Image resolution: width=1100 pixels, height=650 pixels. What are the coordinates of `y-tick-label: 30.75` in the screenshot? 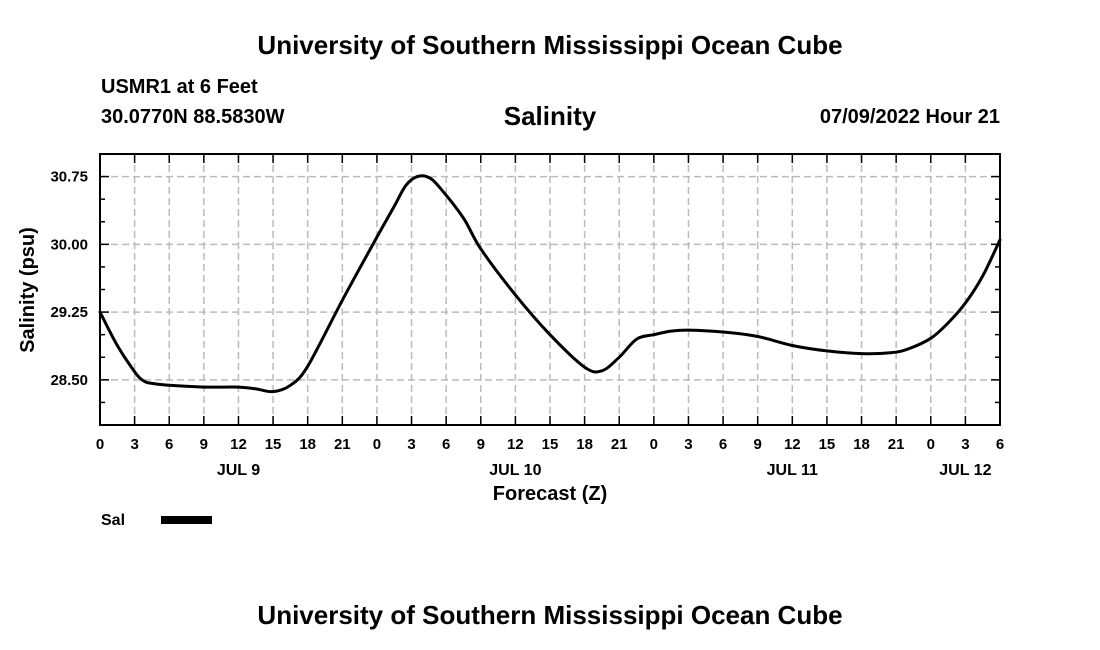 It's located at (69, 177).